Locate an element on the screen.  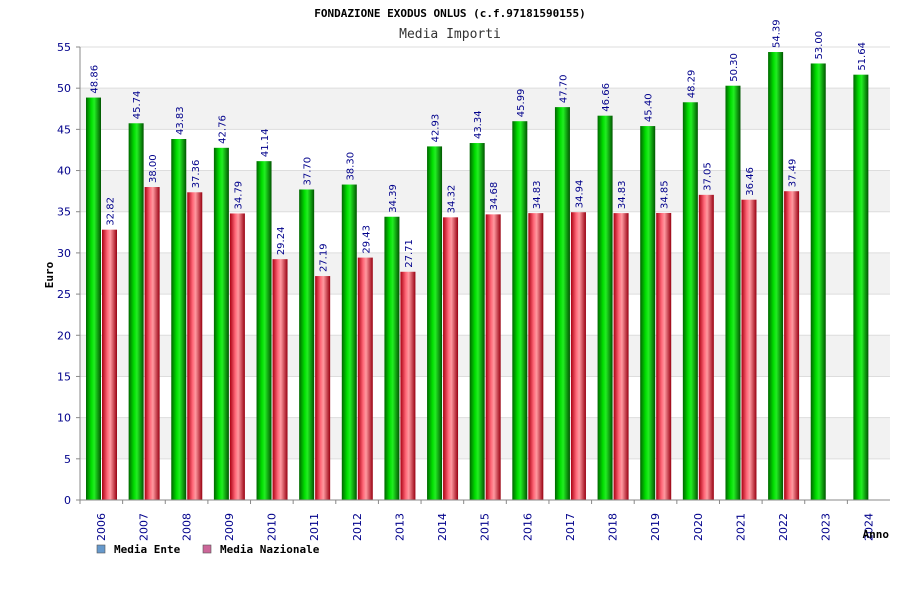
bar-media-nazionale-2013 is located at coordinates (408, 385).